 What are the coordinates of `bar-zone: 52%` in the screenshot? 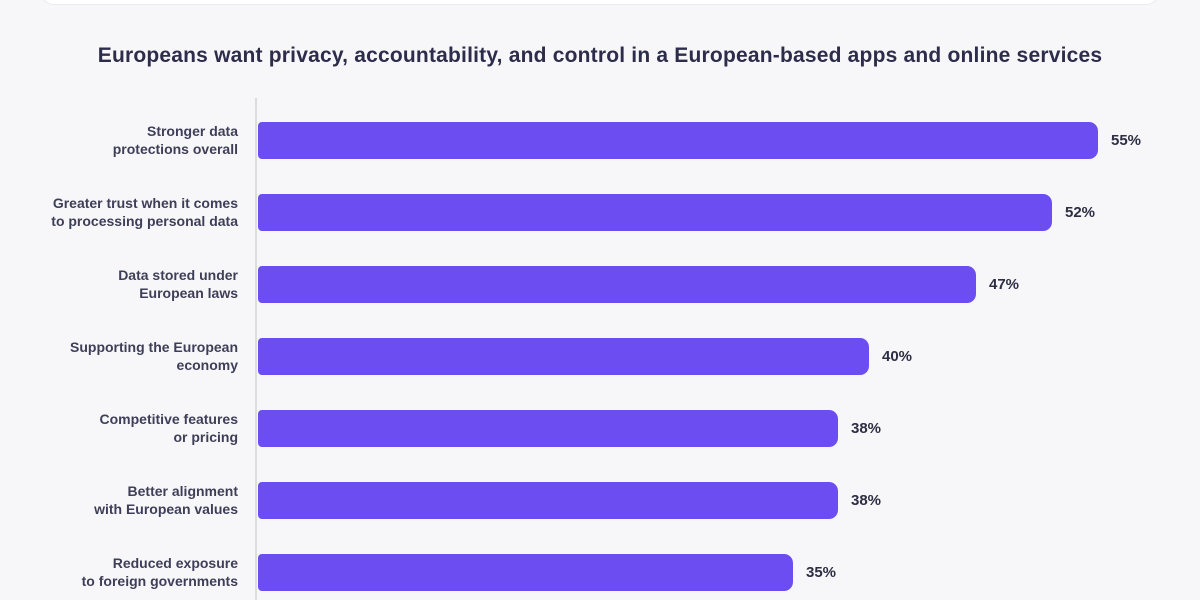 It's located at (729, 212).